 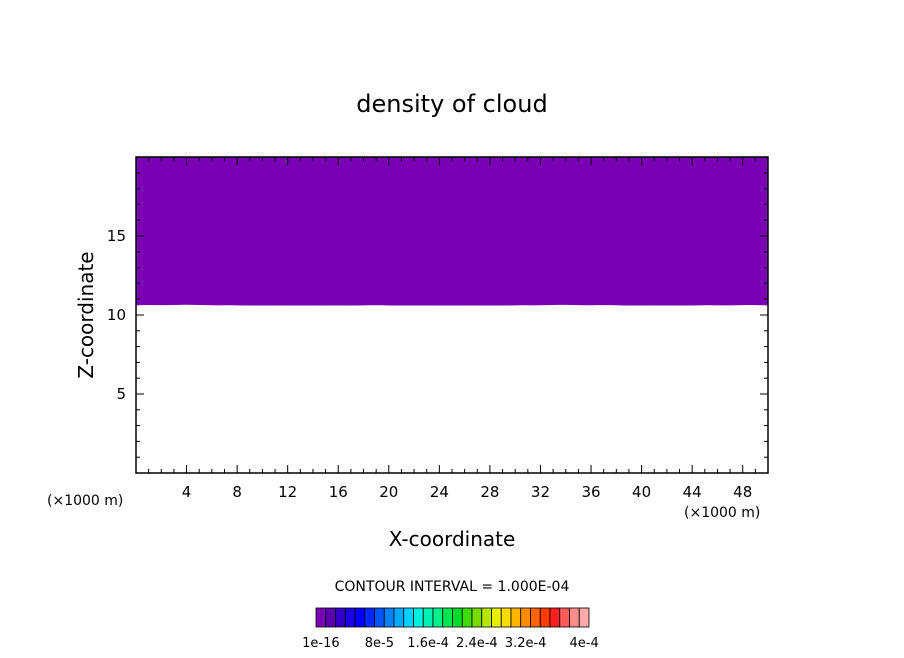 I want to click on colorbar-tick-label: 3.2e-4, so click(x=526, y=643).